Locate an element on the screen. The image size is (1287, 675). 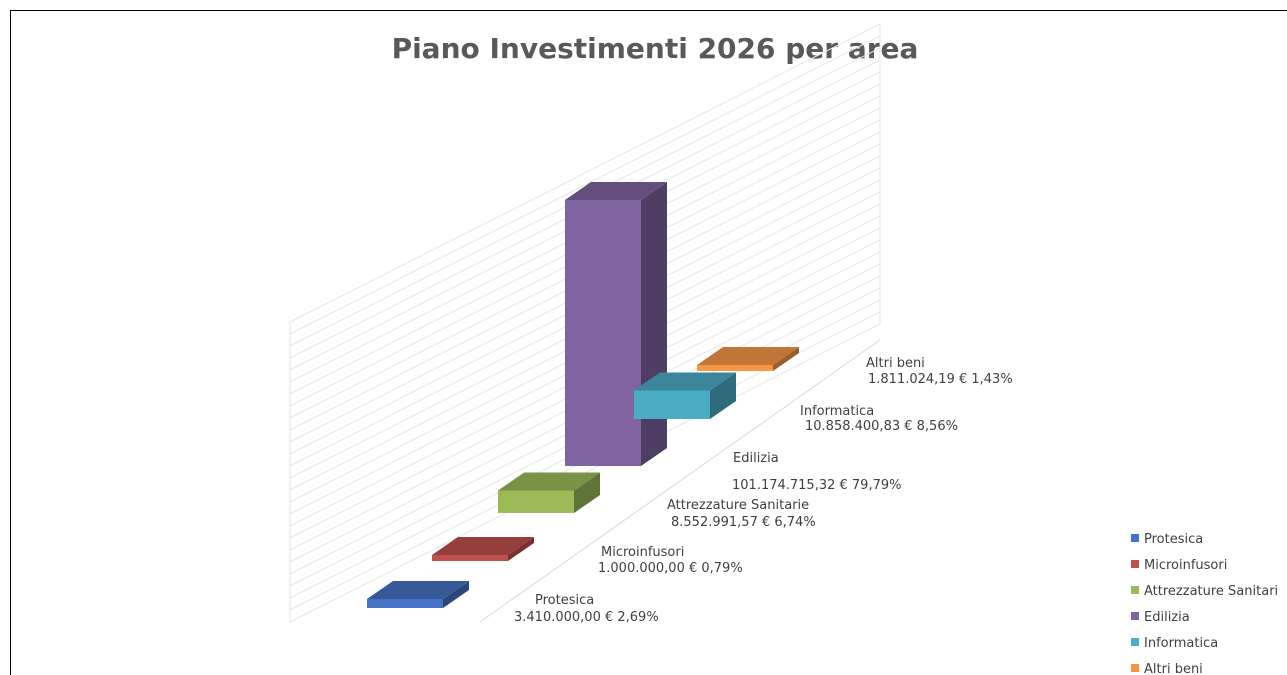
legend-item-altri-beni: Altri beni is located at coordinates (1167, 668).